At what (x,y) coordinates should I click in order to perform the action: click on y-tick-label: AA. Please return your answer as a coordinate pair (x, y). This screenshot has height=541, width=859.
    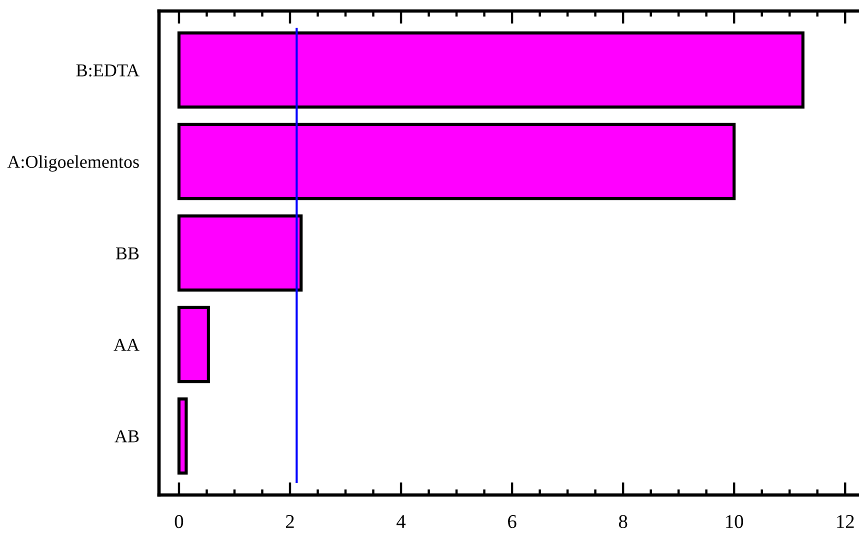
    Looking at the image, I should click on (127, 344).